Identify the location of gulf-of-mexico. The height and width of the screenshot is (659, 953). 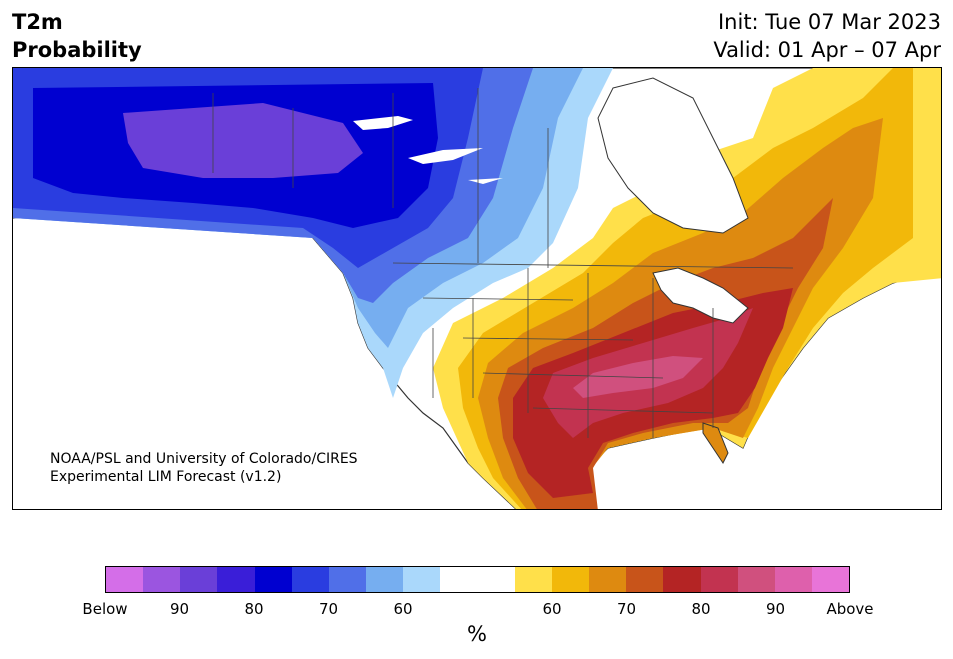
(668, 476).